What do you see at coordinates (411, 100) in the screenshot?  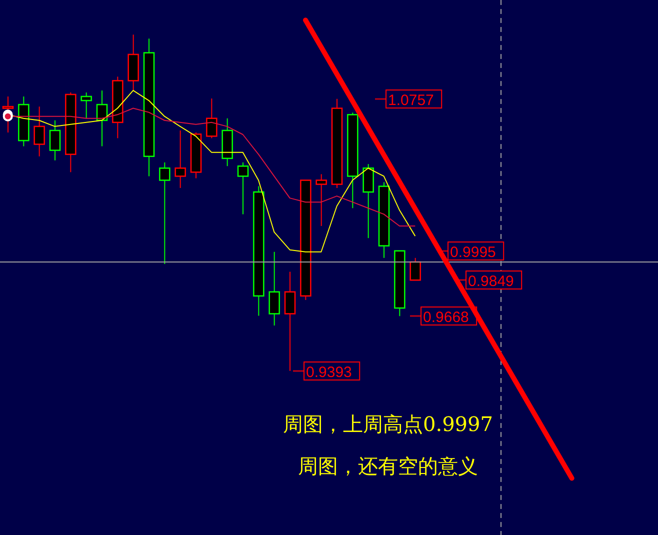 I see `annotation: 1.0757` at bounding box center [411, 100].